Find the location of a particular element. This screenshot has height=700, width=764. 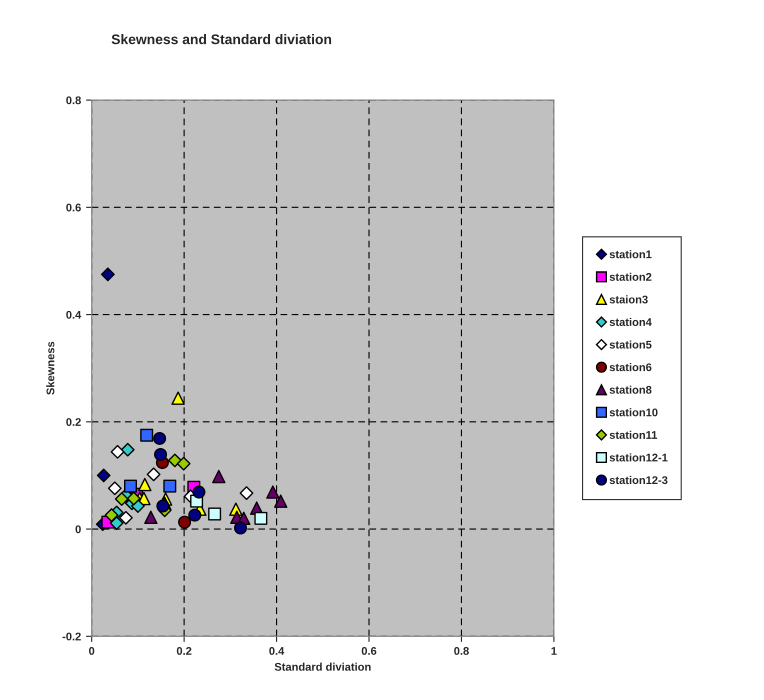

legend-label: station1 is located at coordinates (631, 254).